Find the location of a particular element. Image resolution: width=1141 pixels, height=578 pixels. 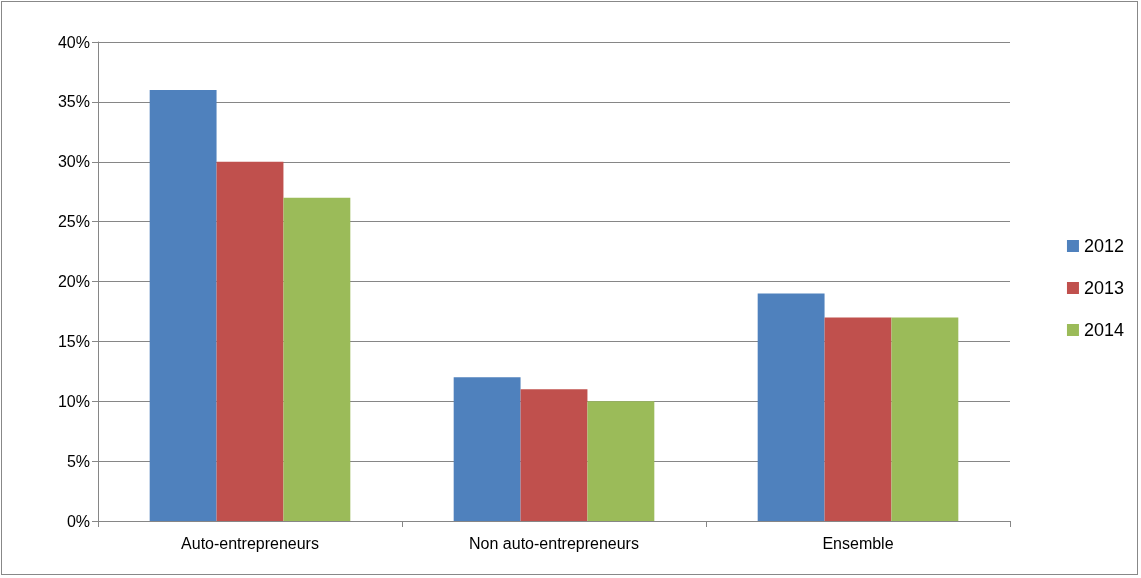

y-tick-label: 10% is located at coordinates (73, 401).